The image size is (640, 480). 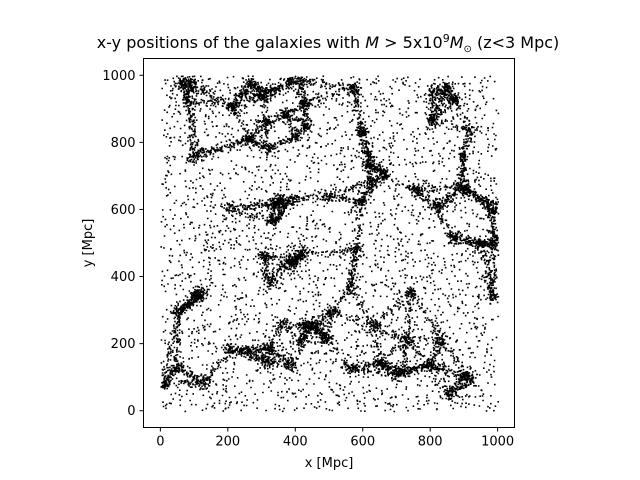 I want to click on y-tick-label: 600, so click(x=123, y=210).